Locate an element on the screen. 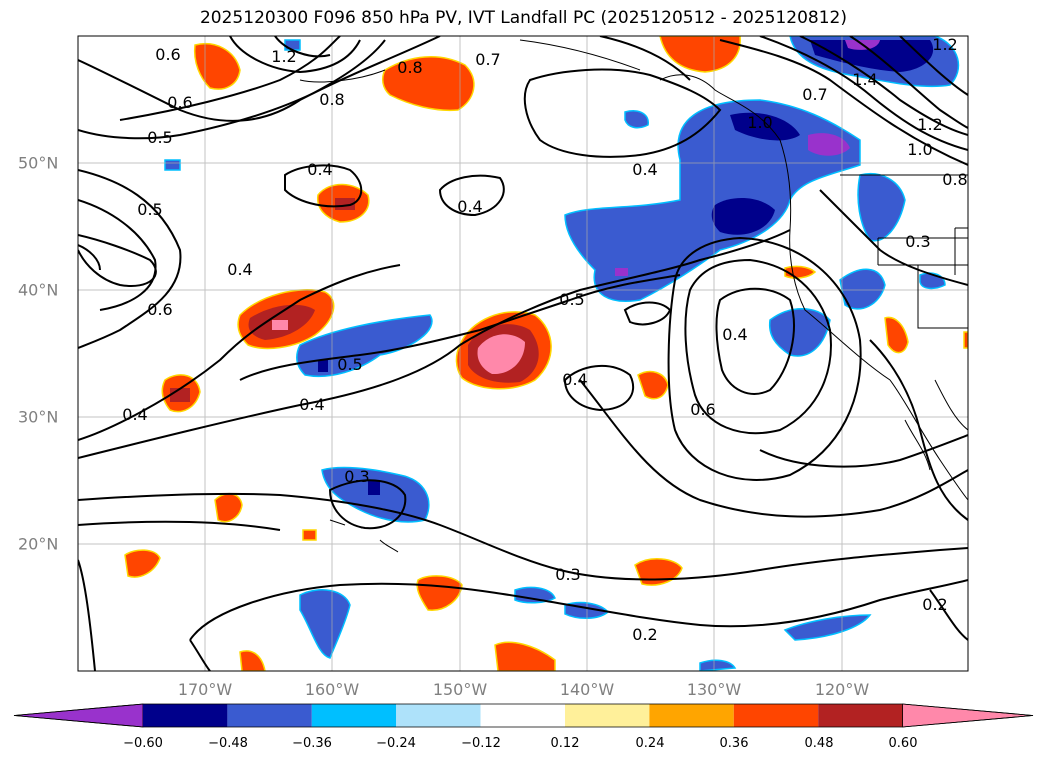  colorbar-tick-label: 0.12 is located at coordinates (565, 743).